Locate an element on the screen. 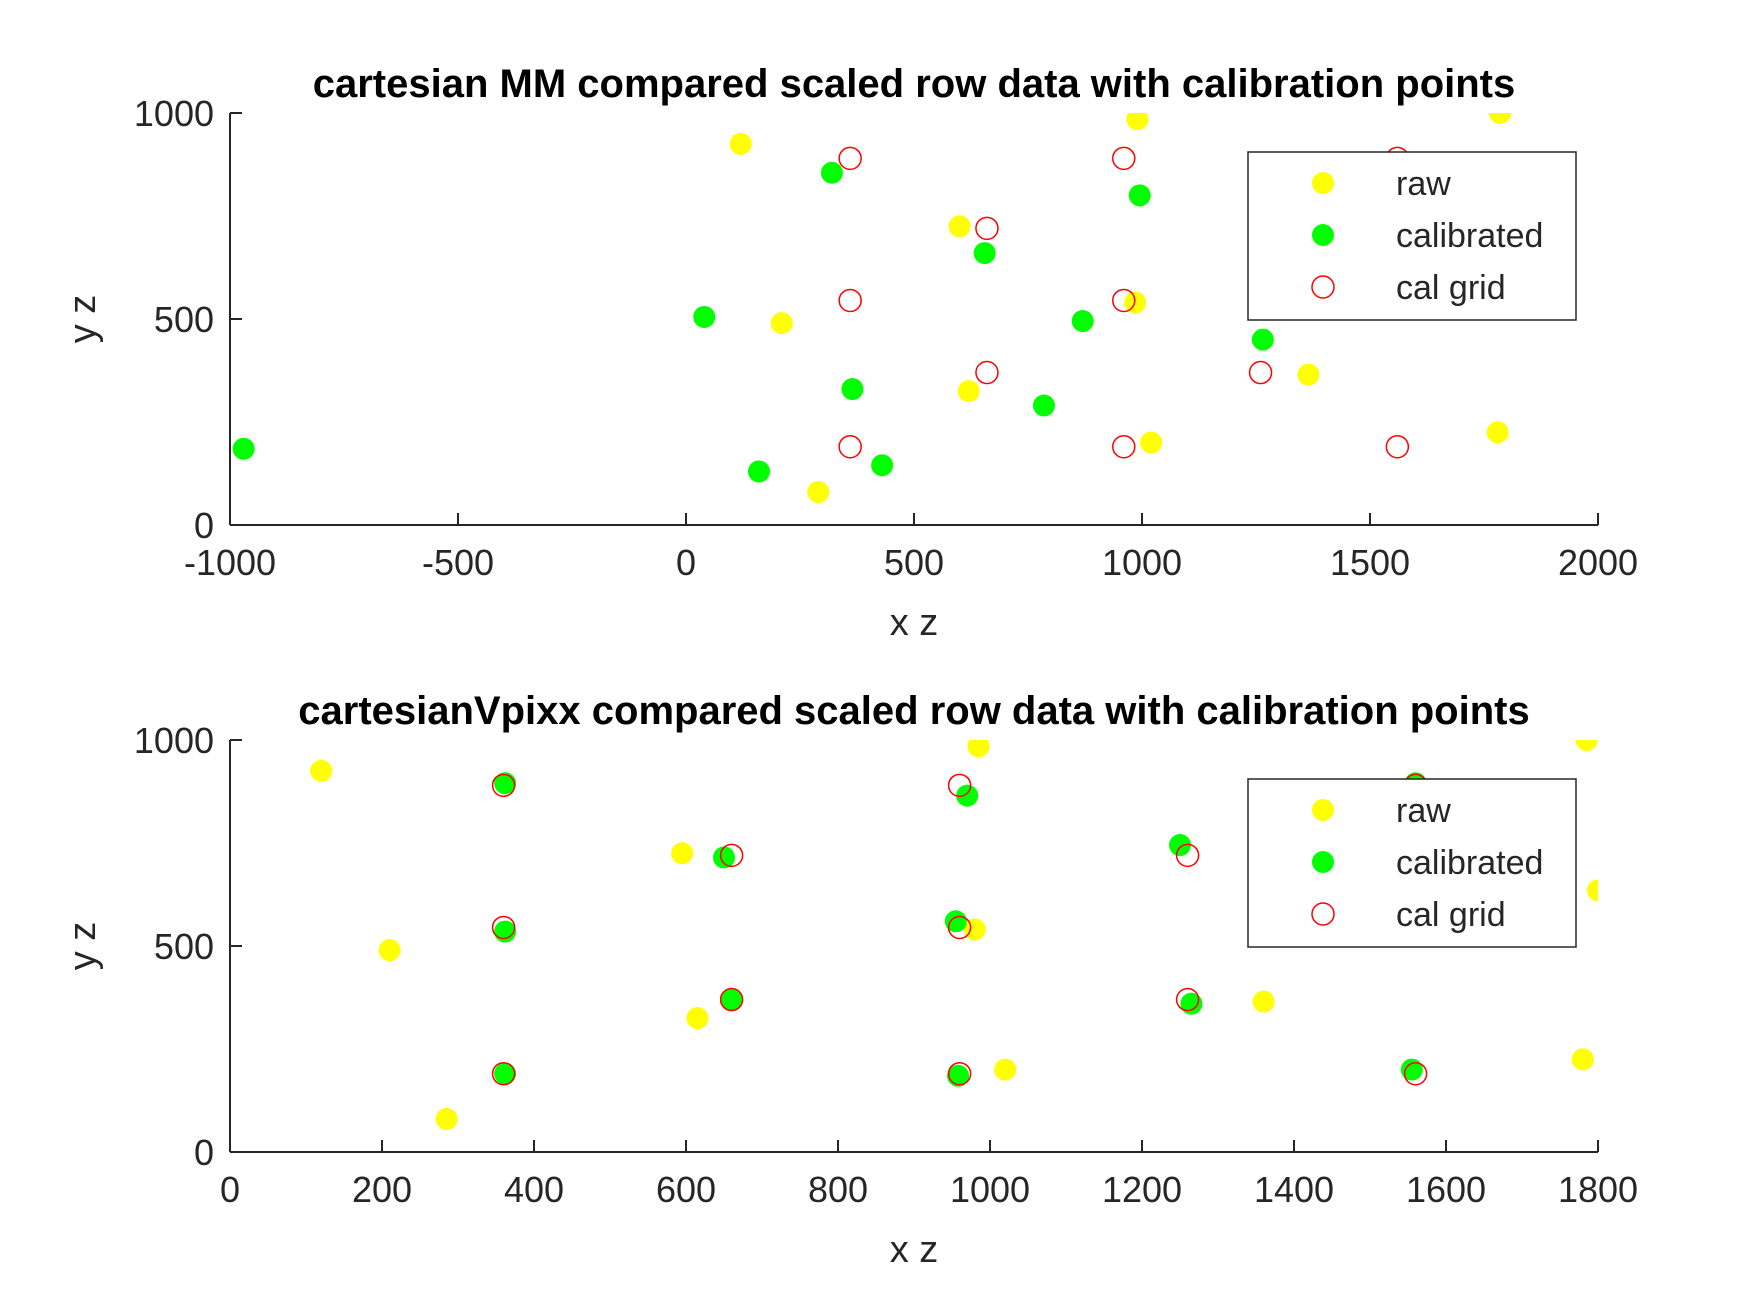  x-tick-label: 1400 is located at coordinates (1294, 1189).